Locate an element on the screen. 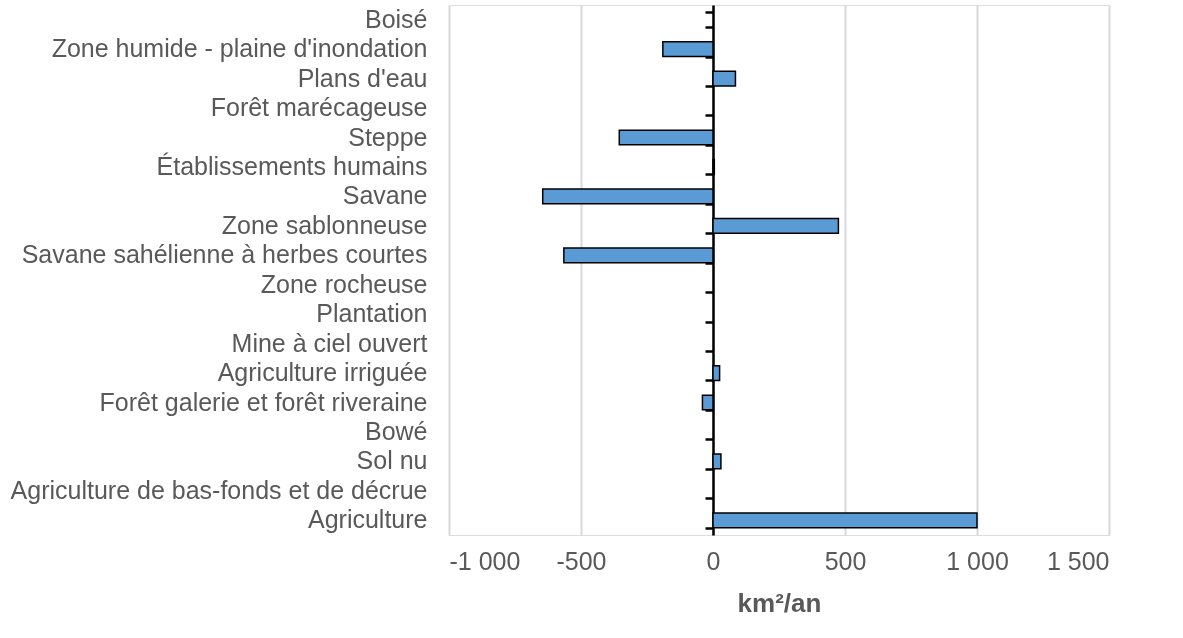  x-tick-label: 500 is located at coordinates (845, 560).